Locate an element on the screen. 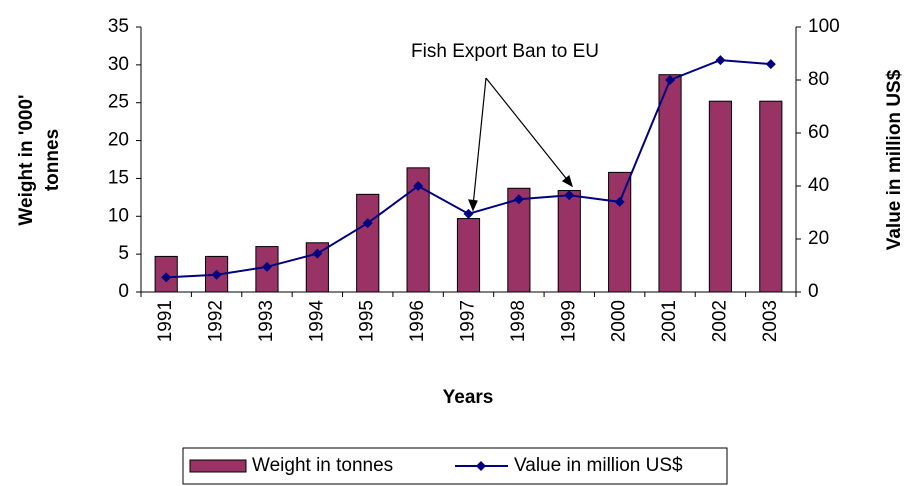  y-tick-label: 0 is located at coordinates (123, 291).